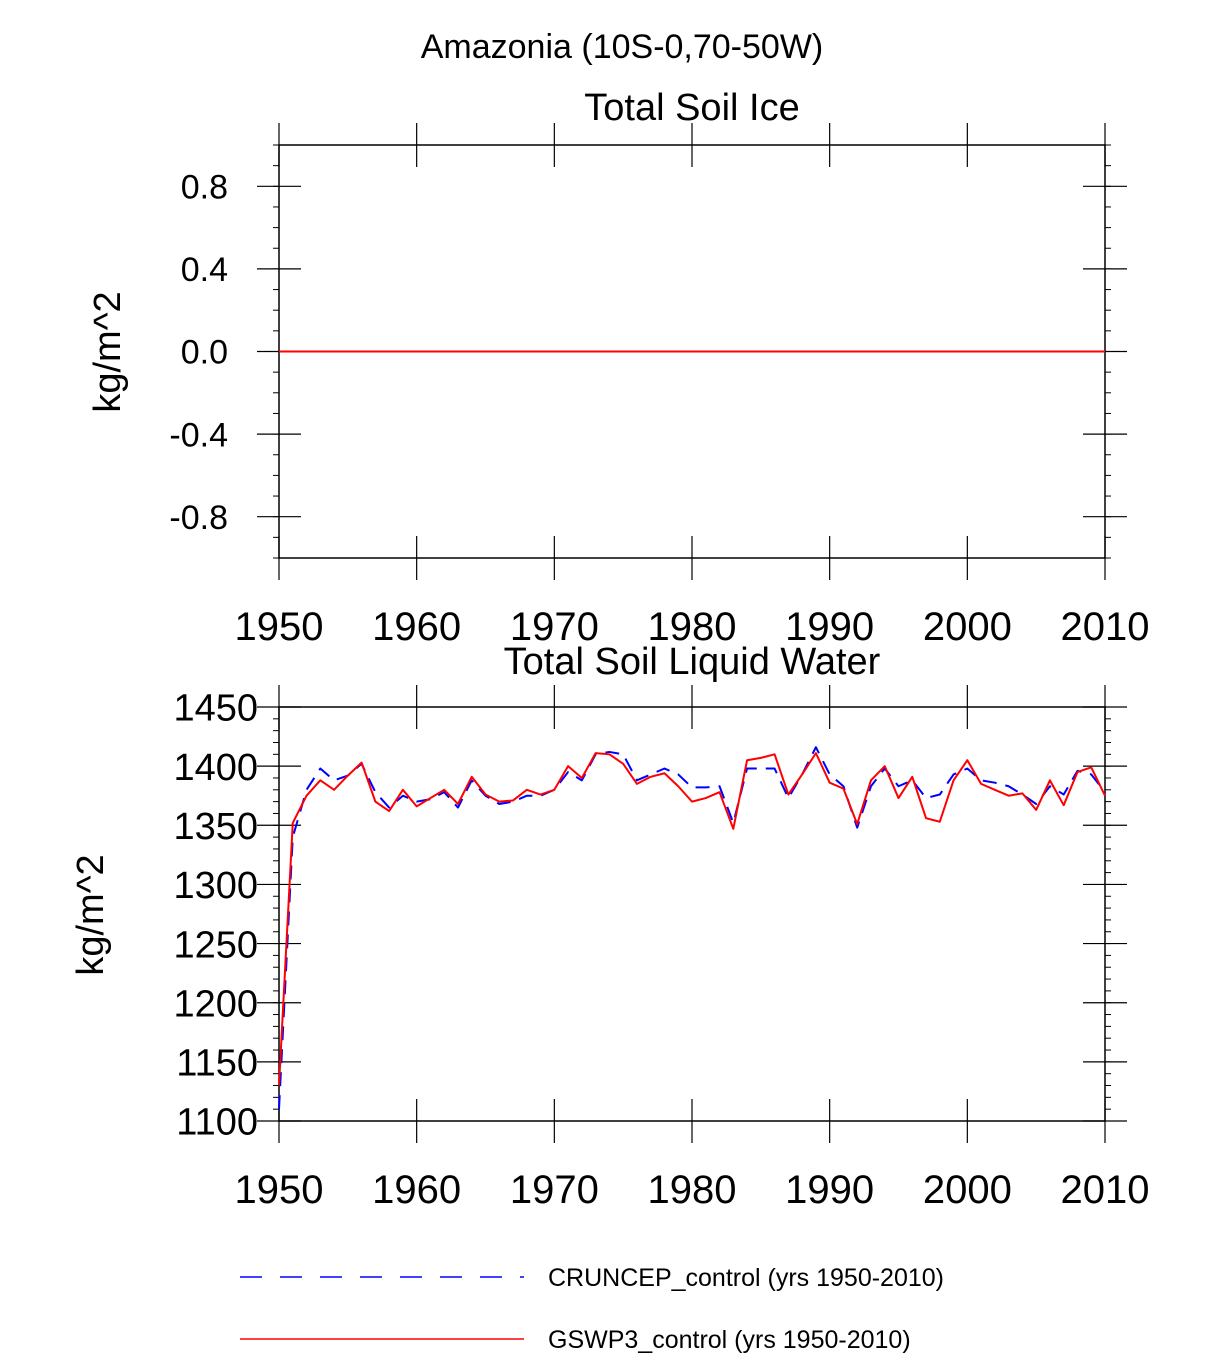 This screenshot has height=1353, width=1224. Describe the element at coordinates (215, 768) in the screenshot. I see `y-tick-label: 1400` at that location.